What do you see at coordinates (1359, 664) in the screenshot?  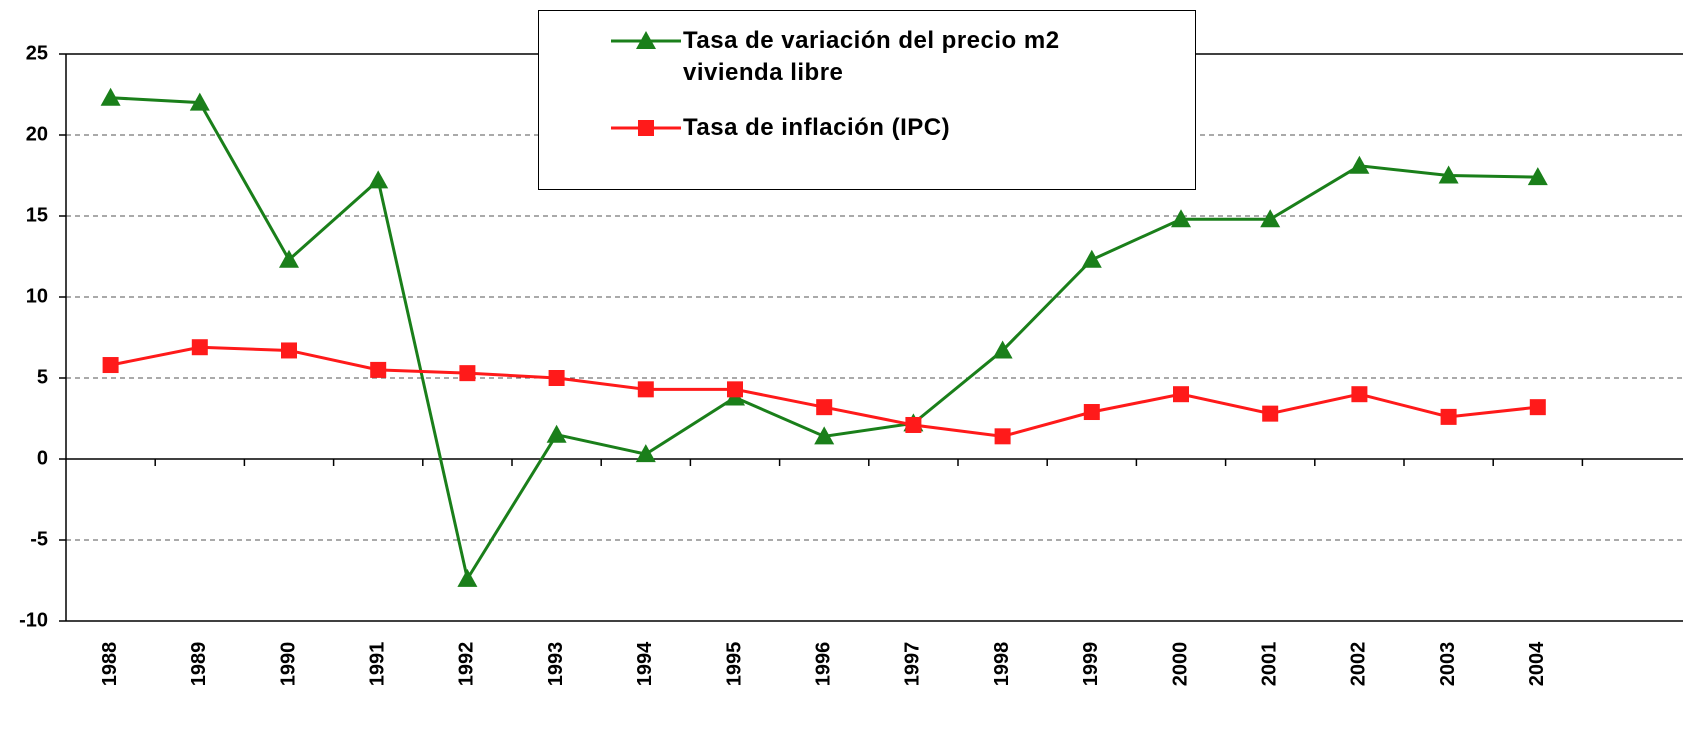 I see `x-tick-label: 2002` at bounding box center [1359, 664].